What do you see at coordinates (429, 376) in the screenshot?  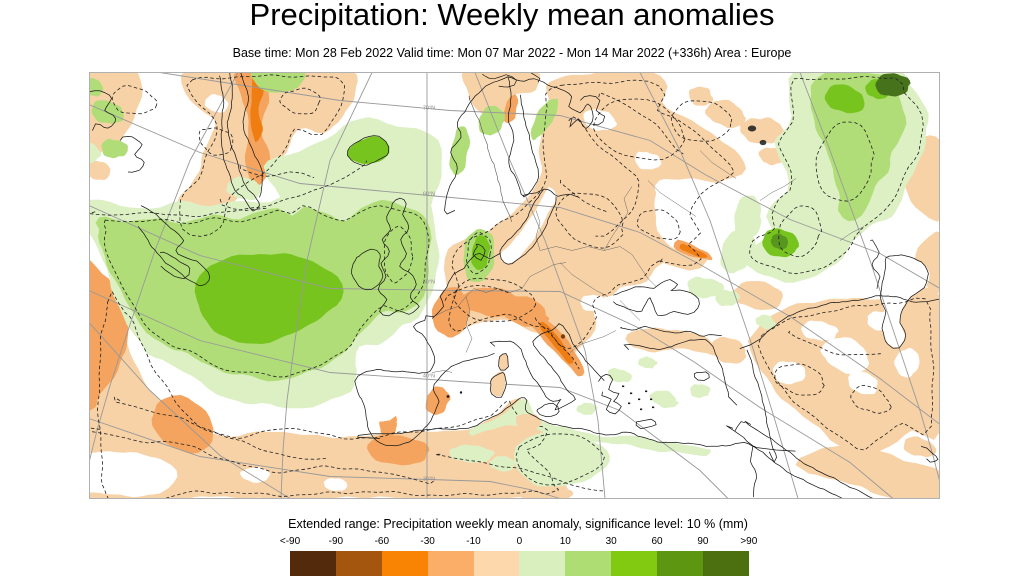 I see `svg-text: 40°N` at bounding box center [429, 376].